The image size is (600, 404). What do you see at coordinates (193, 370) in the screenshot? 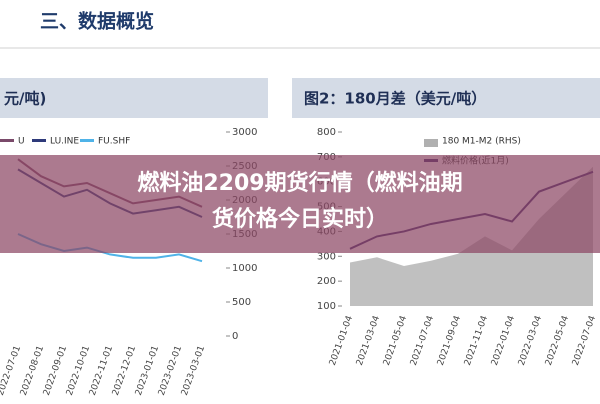
I see `x-tick-label: 2023-03-01` at bounding box center [193, 370].